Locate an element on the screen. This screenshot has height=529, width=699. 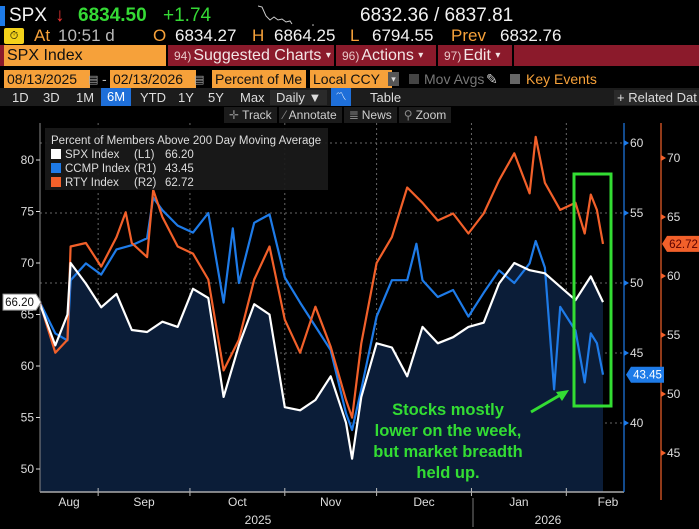
security-input: SPX Index is located at coordinates (85, 55).